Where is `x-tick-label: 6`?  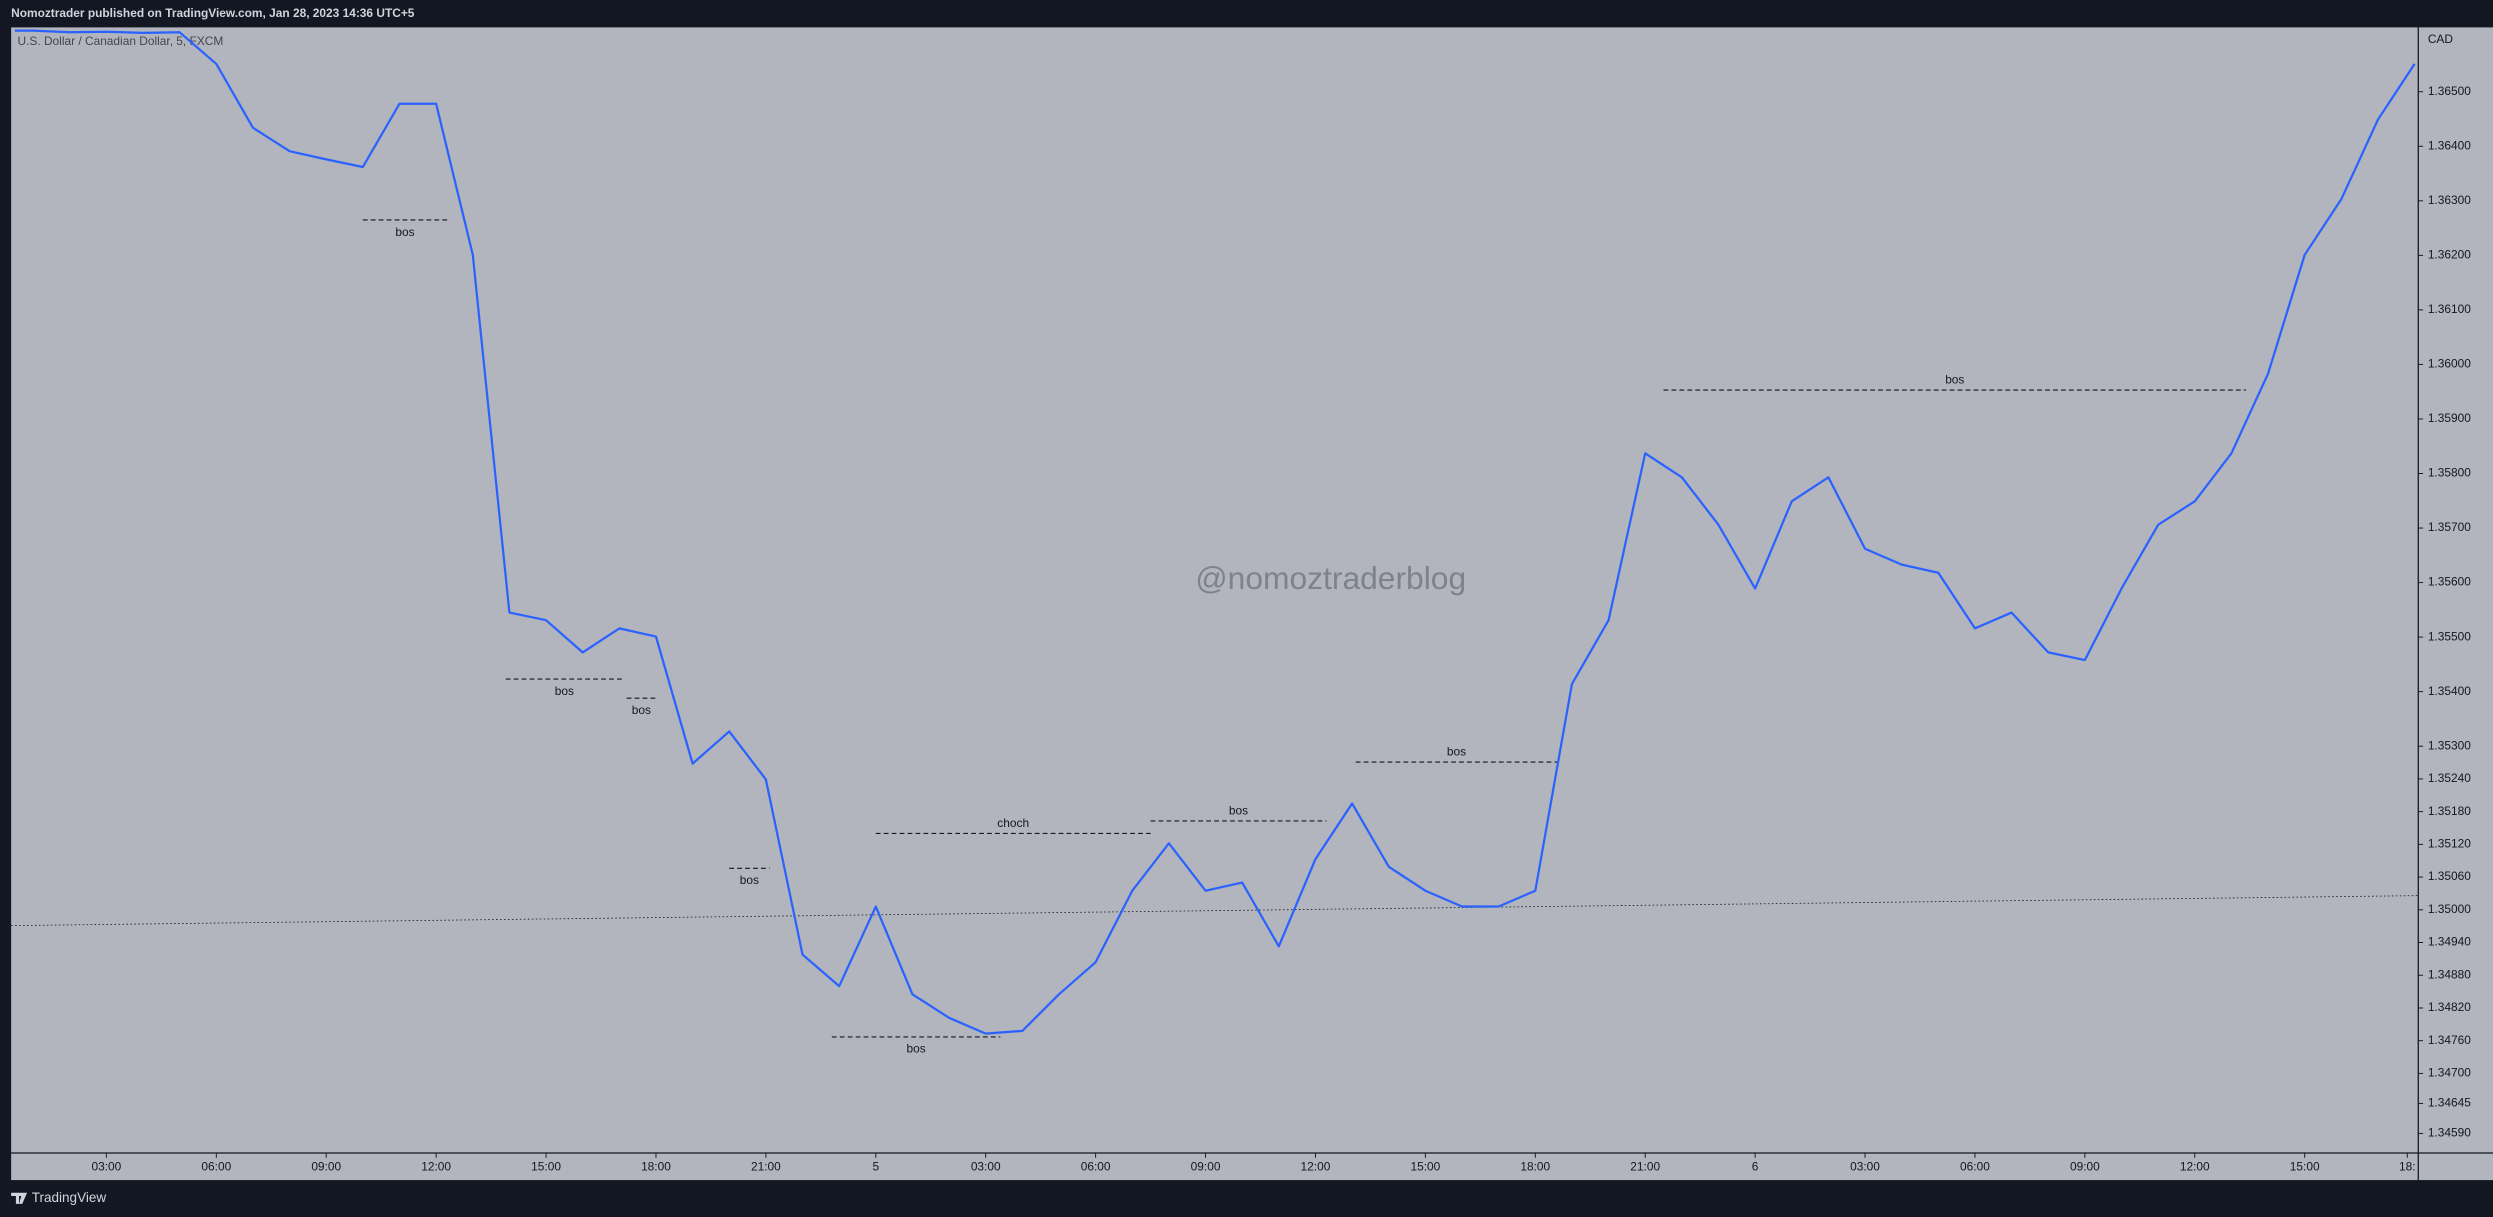
x-tick-label: 6 is located at coordinates (1755, 1167).